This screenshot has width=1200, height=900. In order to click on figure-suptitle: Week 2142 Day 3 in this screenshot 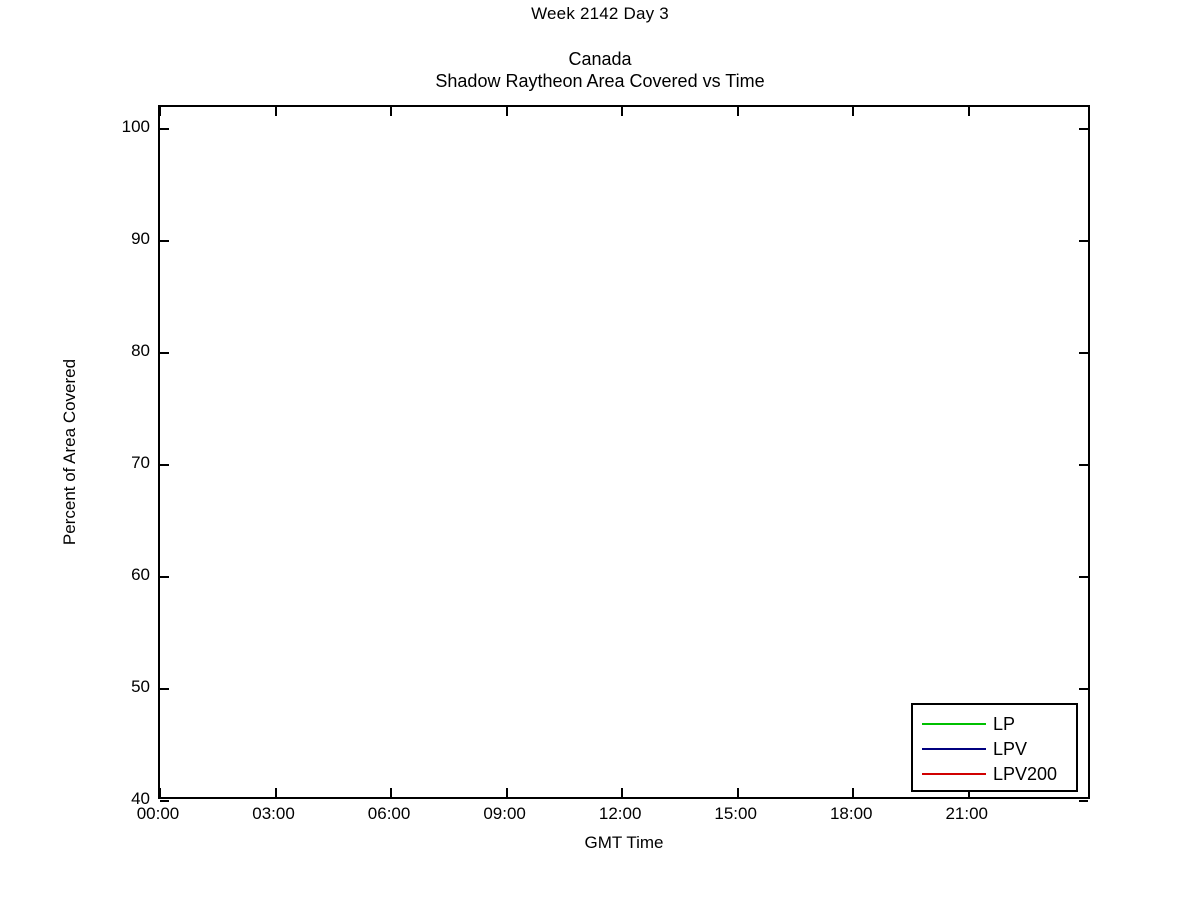, I will do `click(600, 13)`.